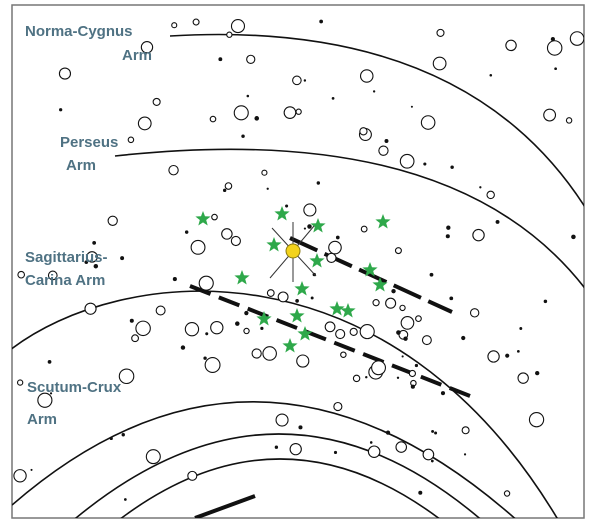  Describe the element at coordinates (330, 341) in the screenshot. I see `dashed-segment` at that location.